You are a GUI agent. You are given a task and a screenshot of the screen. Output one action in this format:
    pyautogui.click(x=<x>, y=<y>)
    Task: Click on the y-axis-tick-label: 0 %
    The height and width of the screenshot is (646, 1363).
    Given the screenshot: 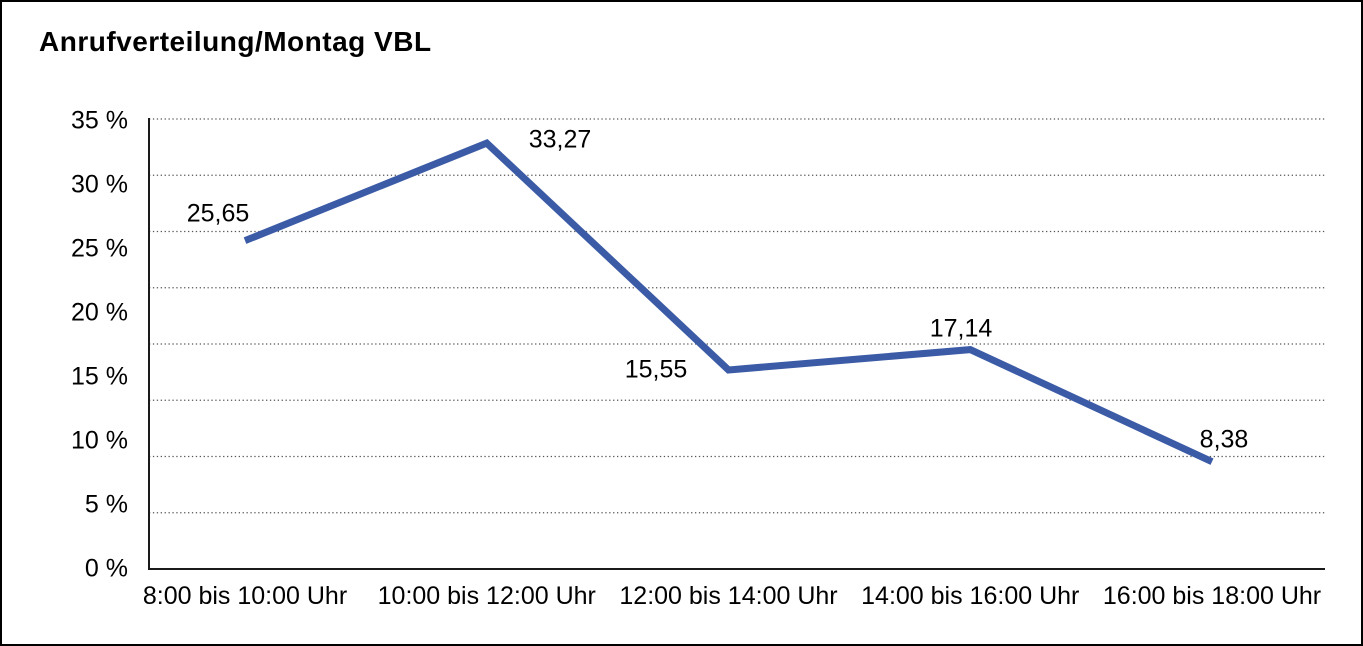 What is the action you would take?
    pyautogui.click(x=106, y=568)
    